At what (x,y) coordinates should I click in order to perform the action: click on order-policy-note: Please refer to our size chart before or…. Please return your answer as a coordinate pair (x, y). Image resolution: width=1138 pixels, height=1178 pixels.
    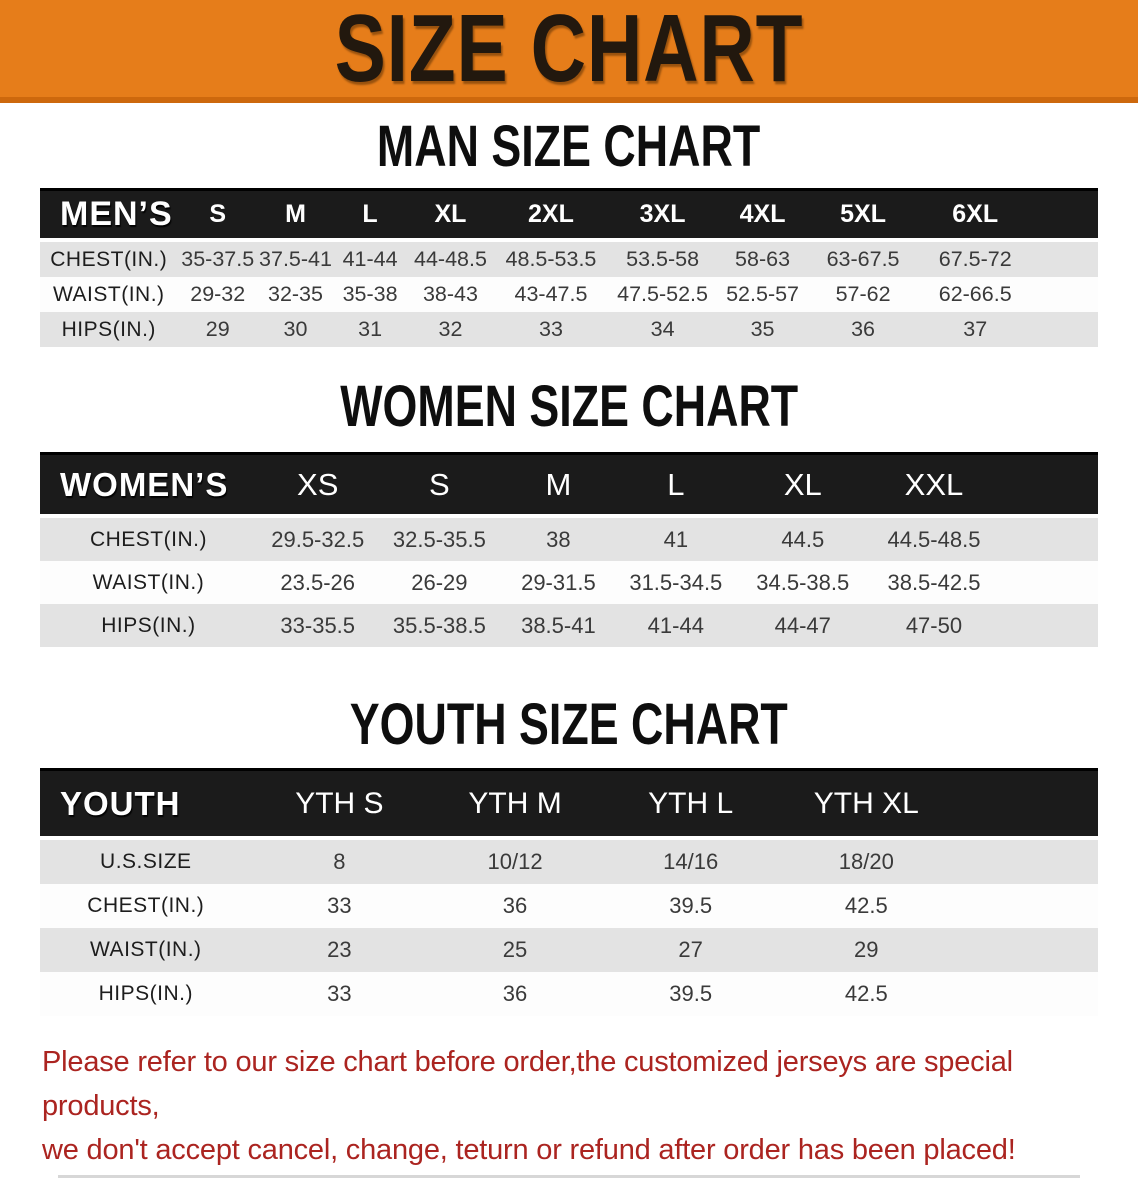
    Looking at the image, I should click on (575, 1106).